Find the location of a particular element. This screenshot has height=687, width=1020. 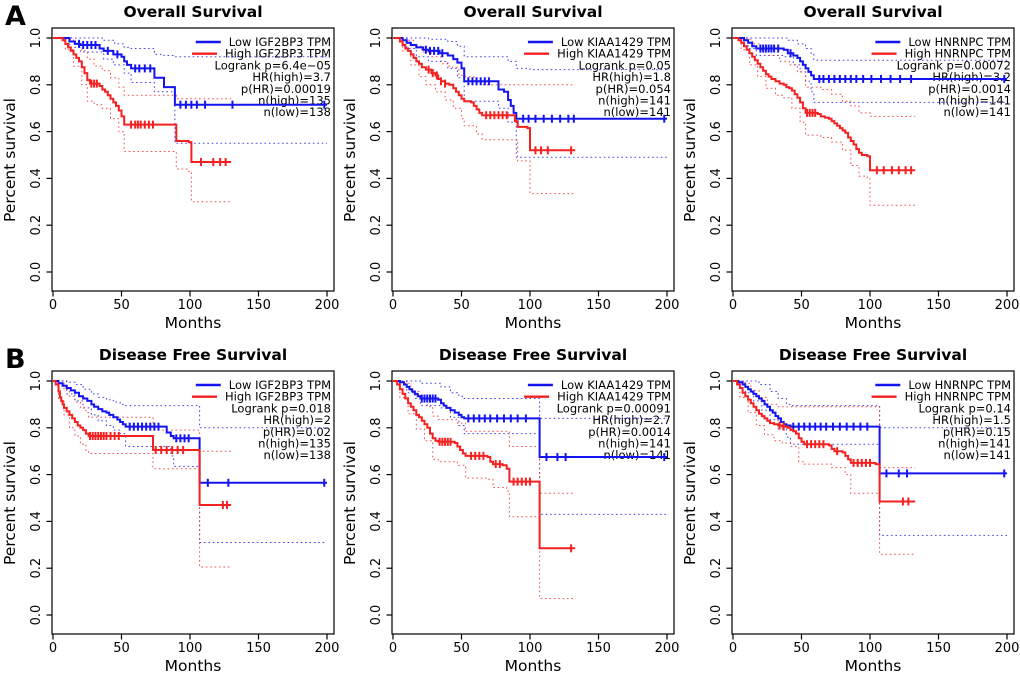

stat-line: HR(high)=1.5 is located at coordinates (971, 420).